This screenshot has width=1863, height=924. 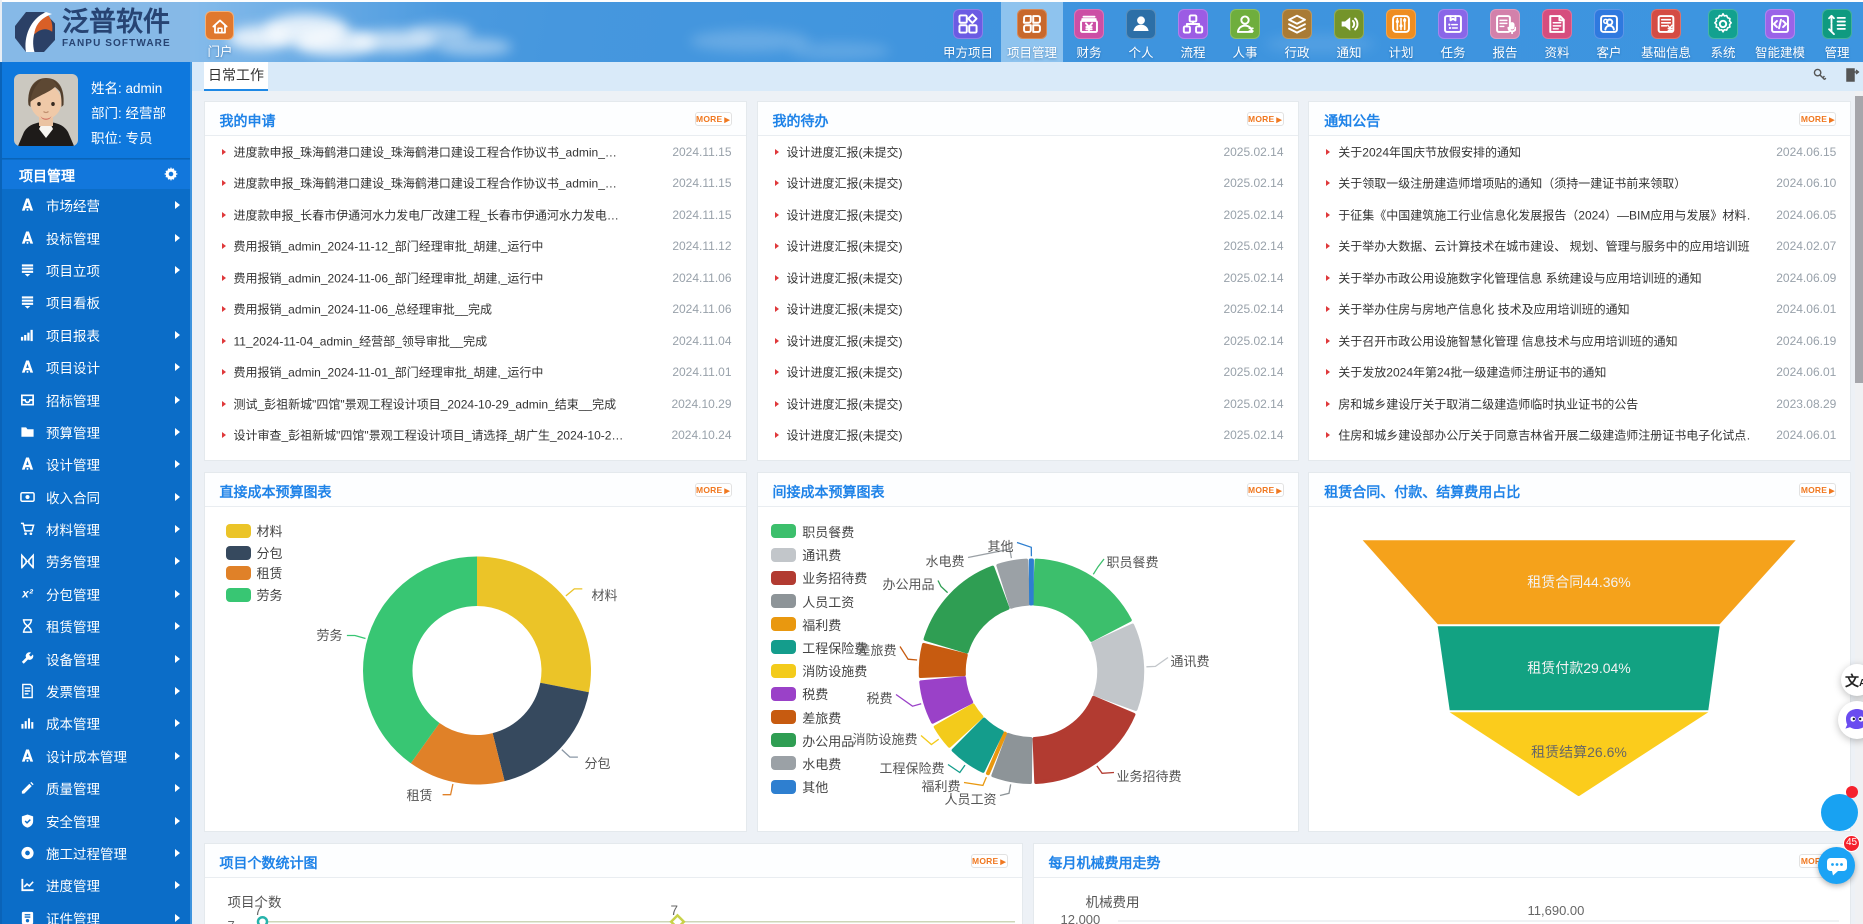 What do you see at coordinates (1579, 752) in the screenshot?
I see `svg-text: 租赁结算26.6%` at bounding box center [1579, 752].